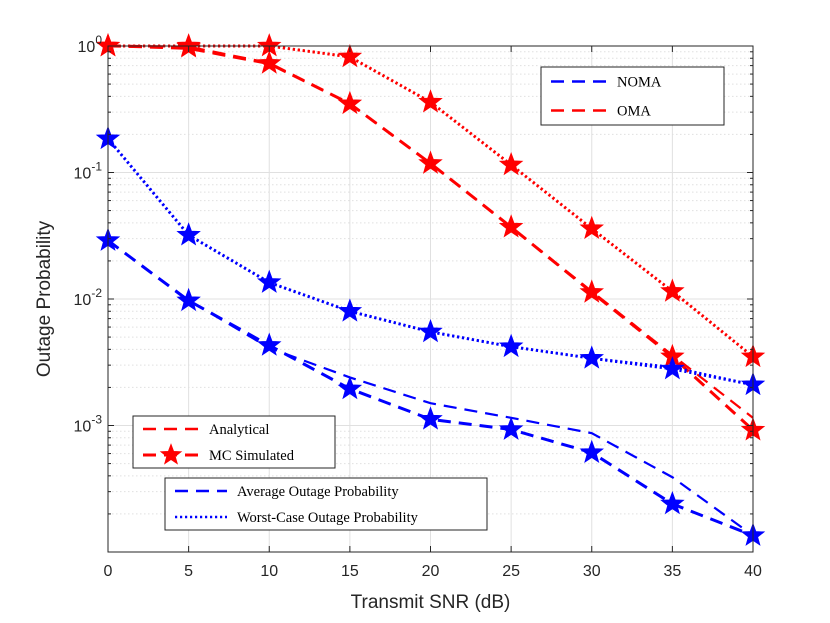  Describe the element at coordinates (90, 44) in the screenshot. I see `y-tick-label: 10⁰` at that location.